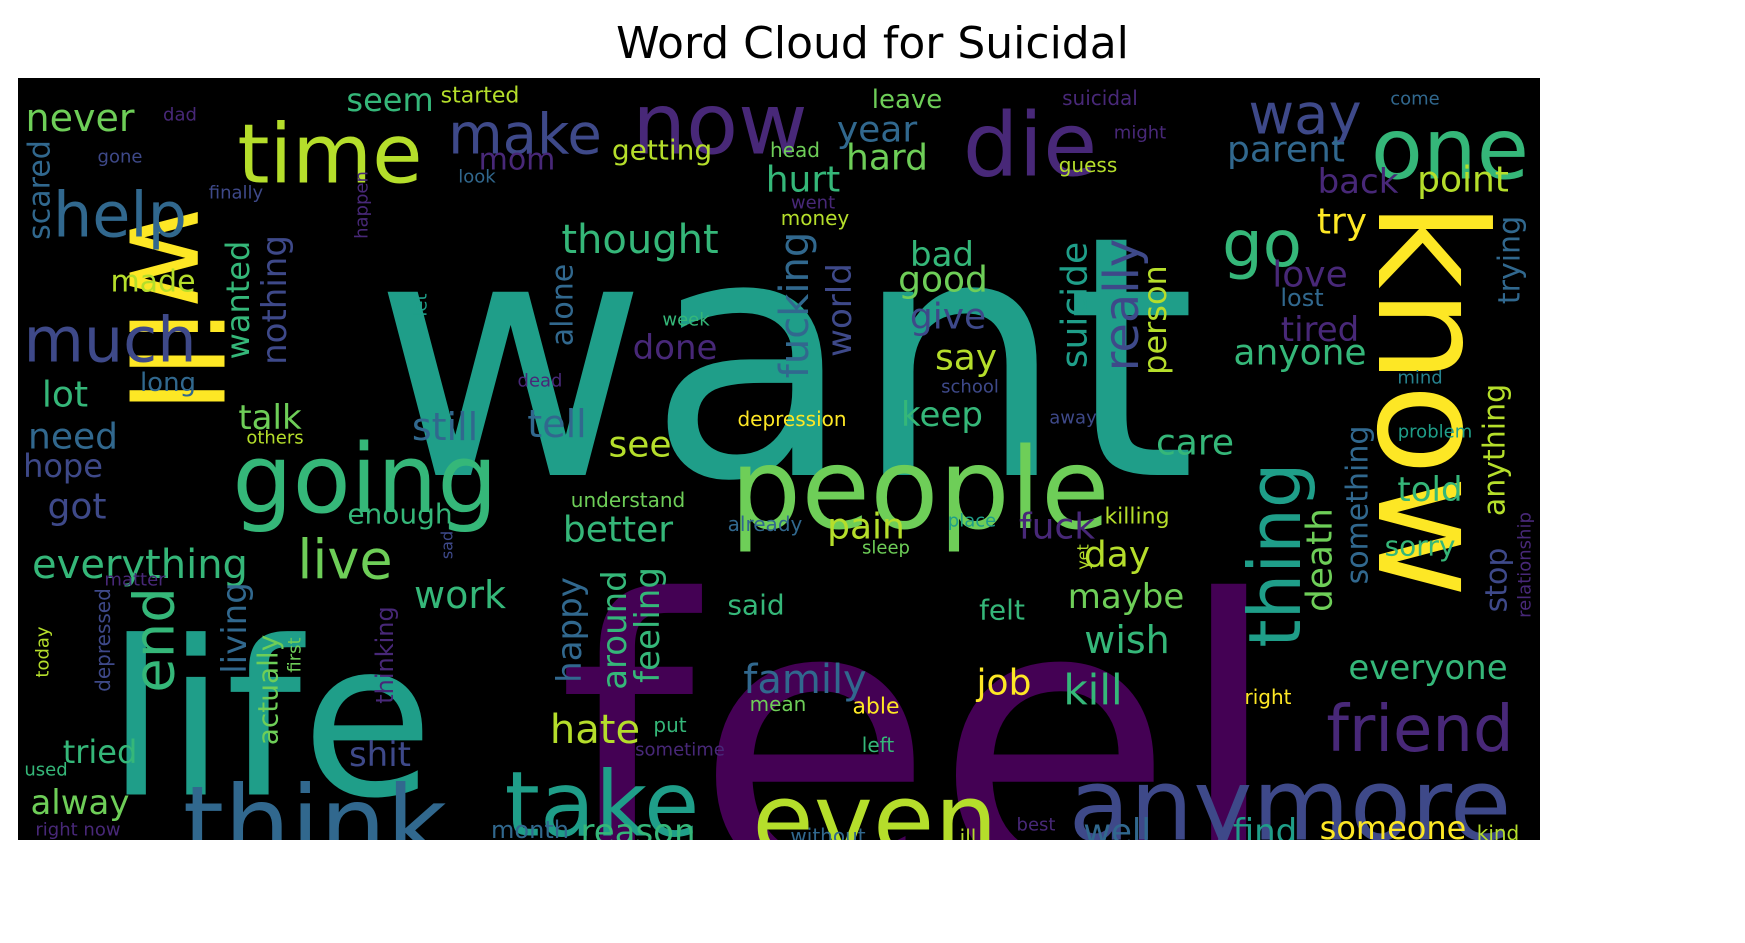 This screenshot has height=943, width=1745. What do you see at coordinates (1427, 668) in the screenshot?
I see `word-everyone: everyone` at bounding box center [1427, 668].